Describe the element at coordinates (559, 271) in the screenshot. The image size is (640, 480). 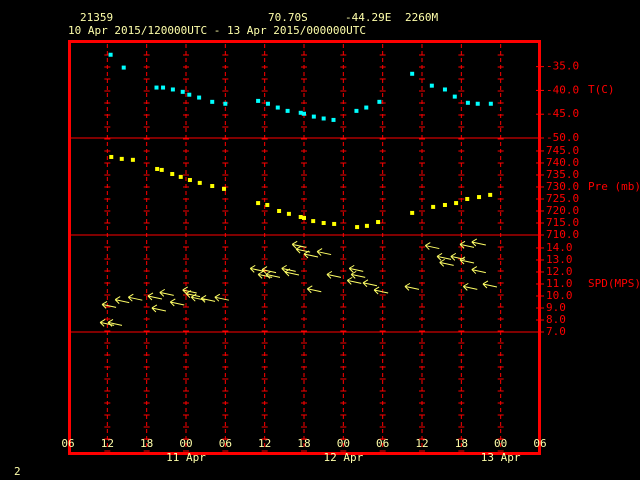
I see `y-tick-label: 12.0` at that location.